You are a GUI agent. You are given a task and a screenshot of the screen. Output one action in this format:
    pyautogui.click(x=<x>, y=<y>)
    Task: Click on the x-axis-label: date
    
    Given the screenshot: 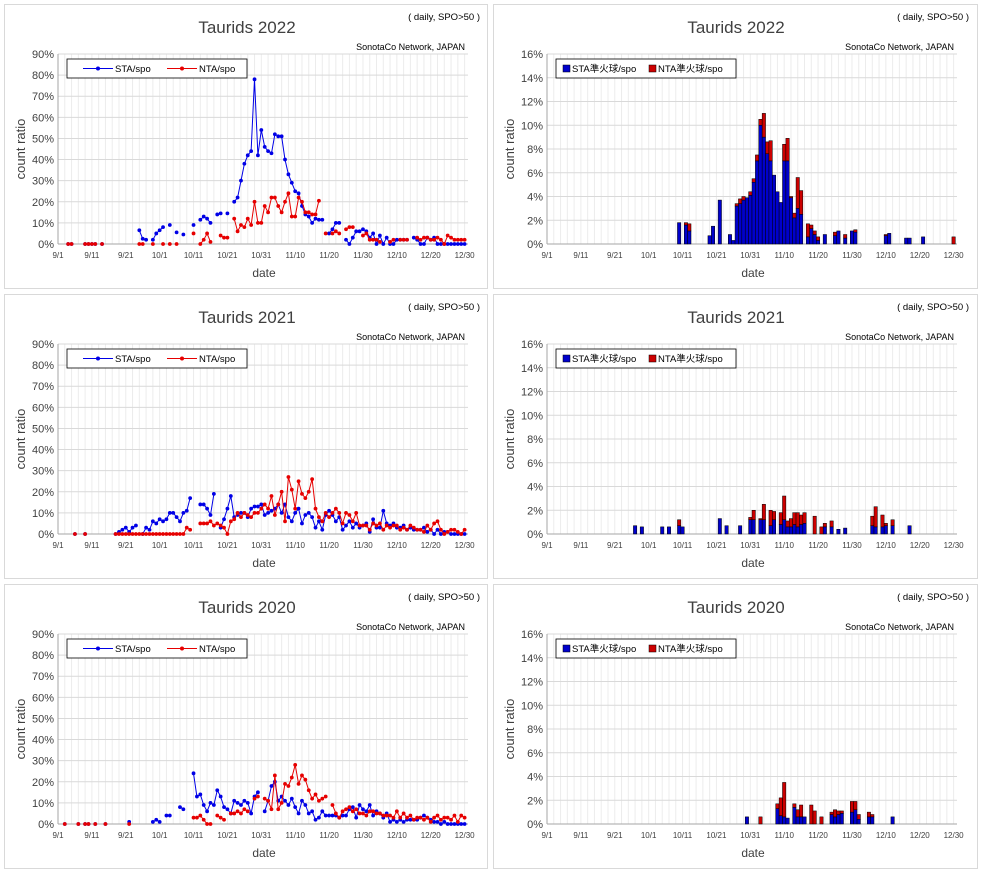 What is the action you would take?
    pyautogui.click(x=753, y=563)
    